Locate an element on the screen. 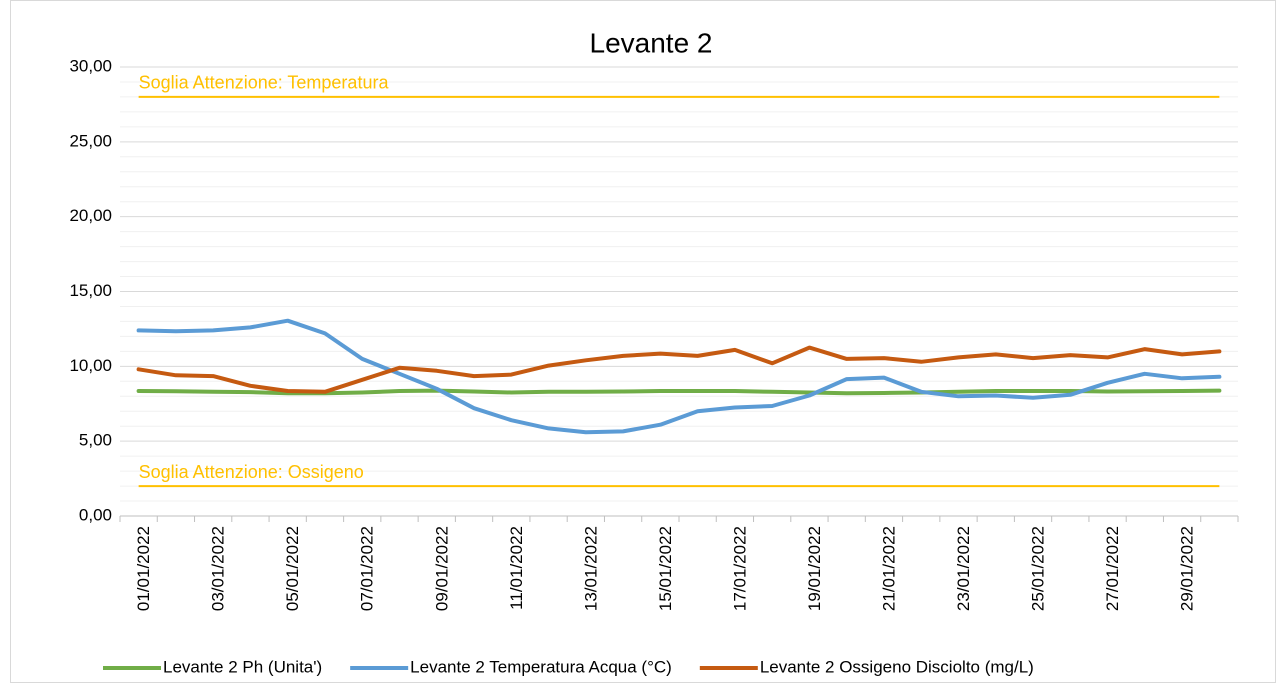 The width and height of the screenshot is (1277, 683). x-tick-label: 23/01/2022 is located at coordinates (963, 568).